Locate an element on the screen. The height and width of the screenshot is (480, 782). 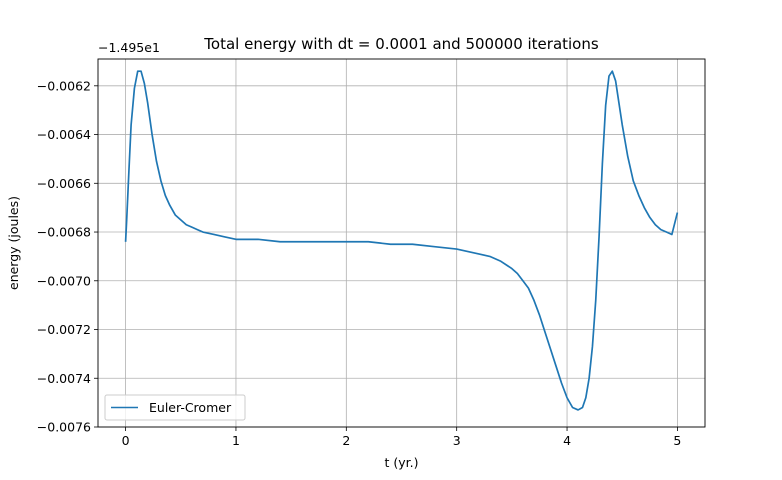
y-tick-label: −0.0070 is located at coordinates (64, 280).